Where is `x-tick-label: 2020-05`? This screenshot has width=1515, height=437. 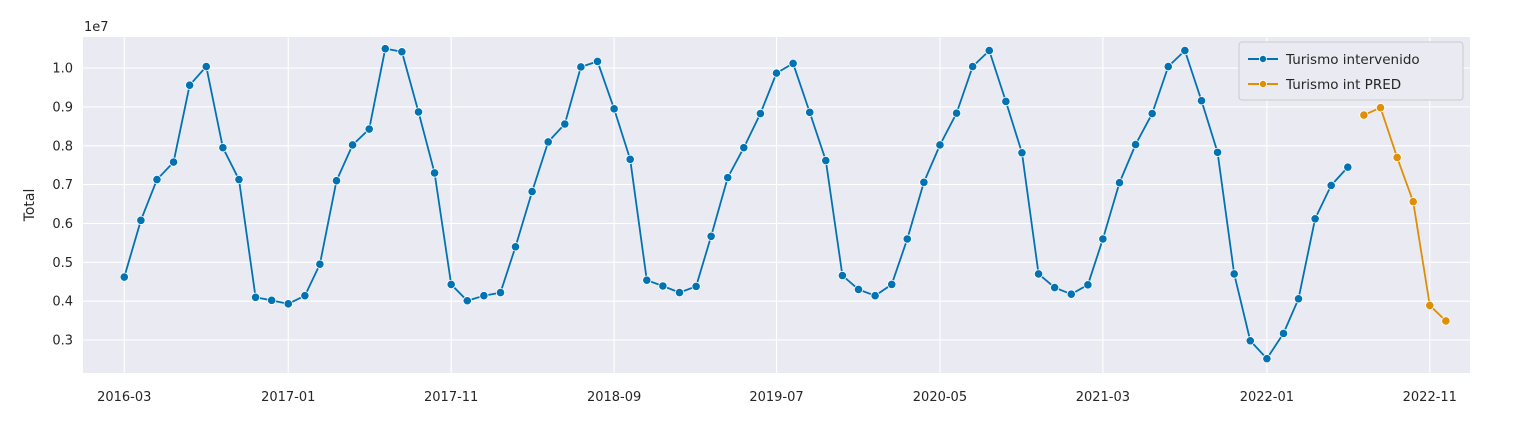
x-tick-label: 2020-05 is located at coordinates (940, 397).